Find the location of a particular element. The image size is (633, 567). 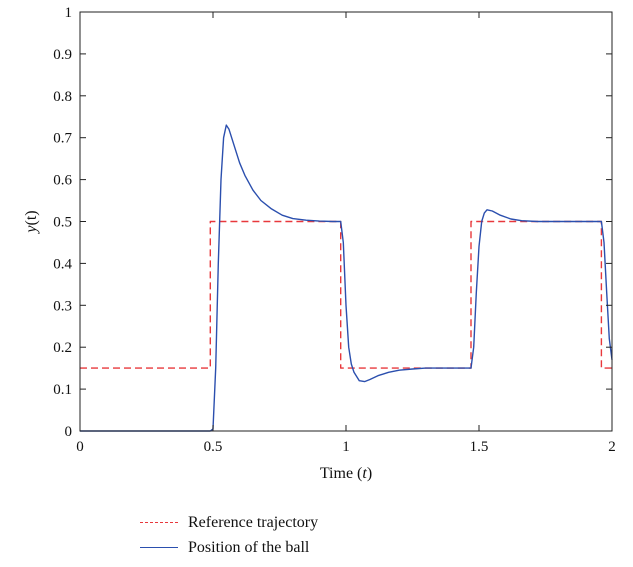

x-axis-label-variable: t is located at coordinates (364, 473).